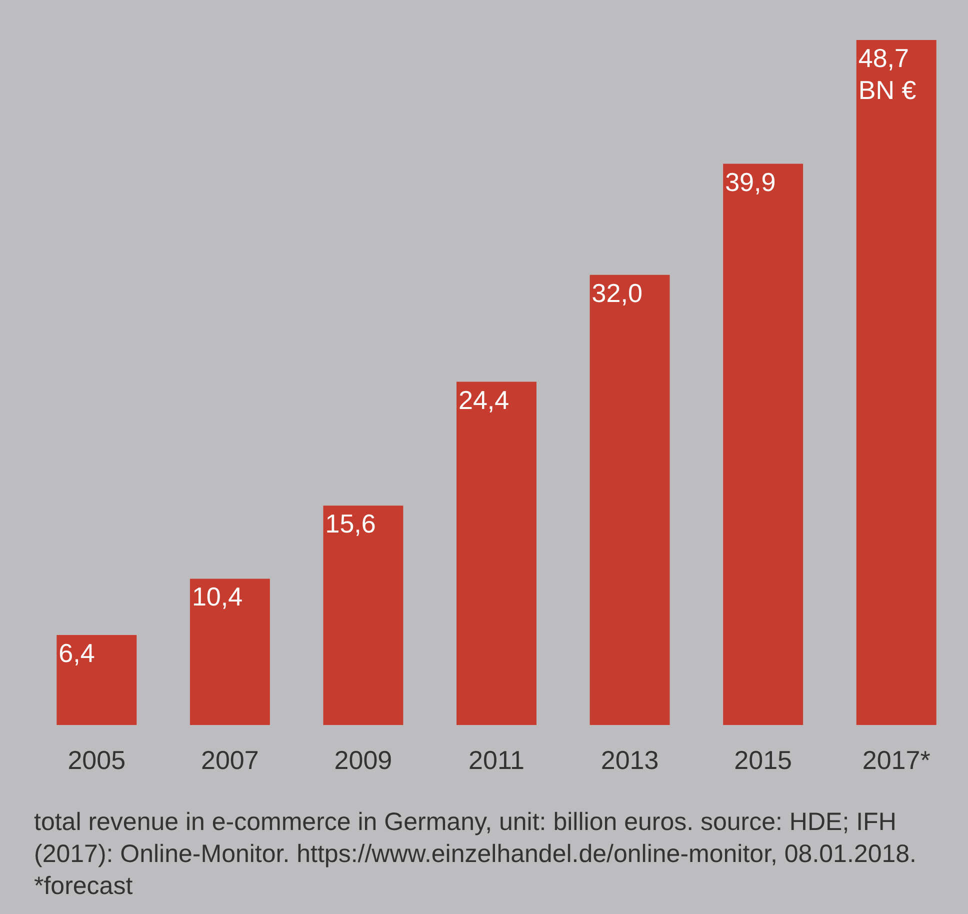 This screenshot has width=968, height=914. What do you see at coordinates (476, 854) in the screenshot?
I see `text: total revenue in e-commerce in Germany, unit: billion euros. source: HDE; IFH (2017): Online-Monitor. https://www.einzelhandel.de/online-monitor, 08.01.2018. *forecast` at bounding box center [476, 854].